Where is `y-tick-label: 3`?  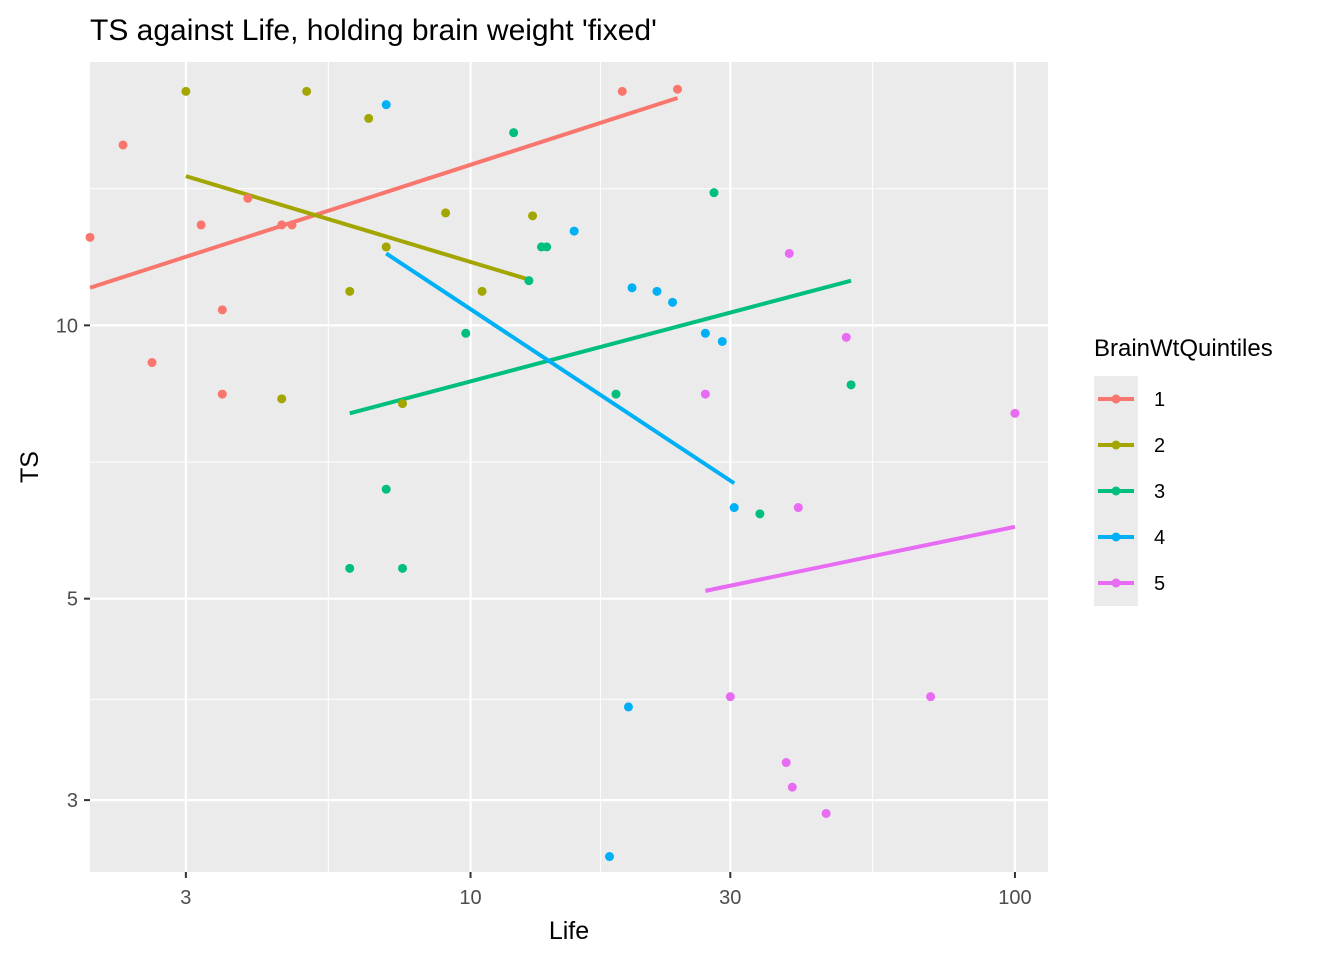
y-tick-label: 3 is located at coordinates (72, 801).